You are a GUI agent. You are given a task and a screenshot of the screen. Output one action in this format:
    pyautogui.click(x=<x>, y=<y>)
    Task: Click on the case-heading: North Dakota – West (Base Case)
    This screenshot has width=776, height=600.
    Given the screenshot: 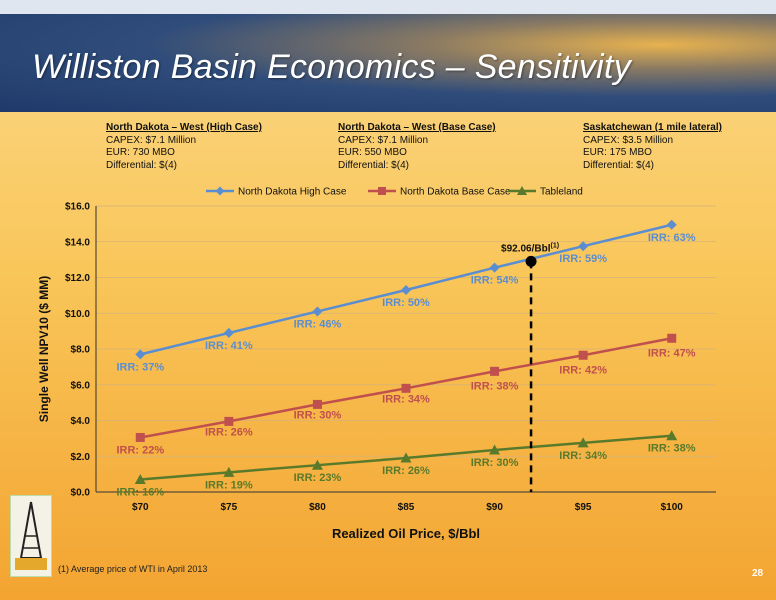 What is the action you would take?
    pyautogui.click(x=417, y=127)
    